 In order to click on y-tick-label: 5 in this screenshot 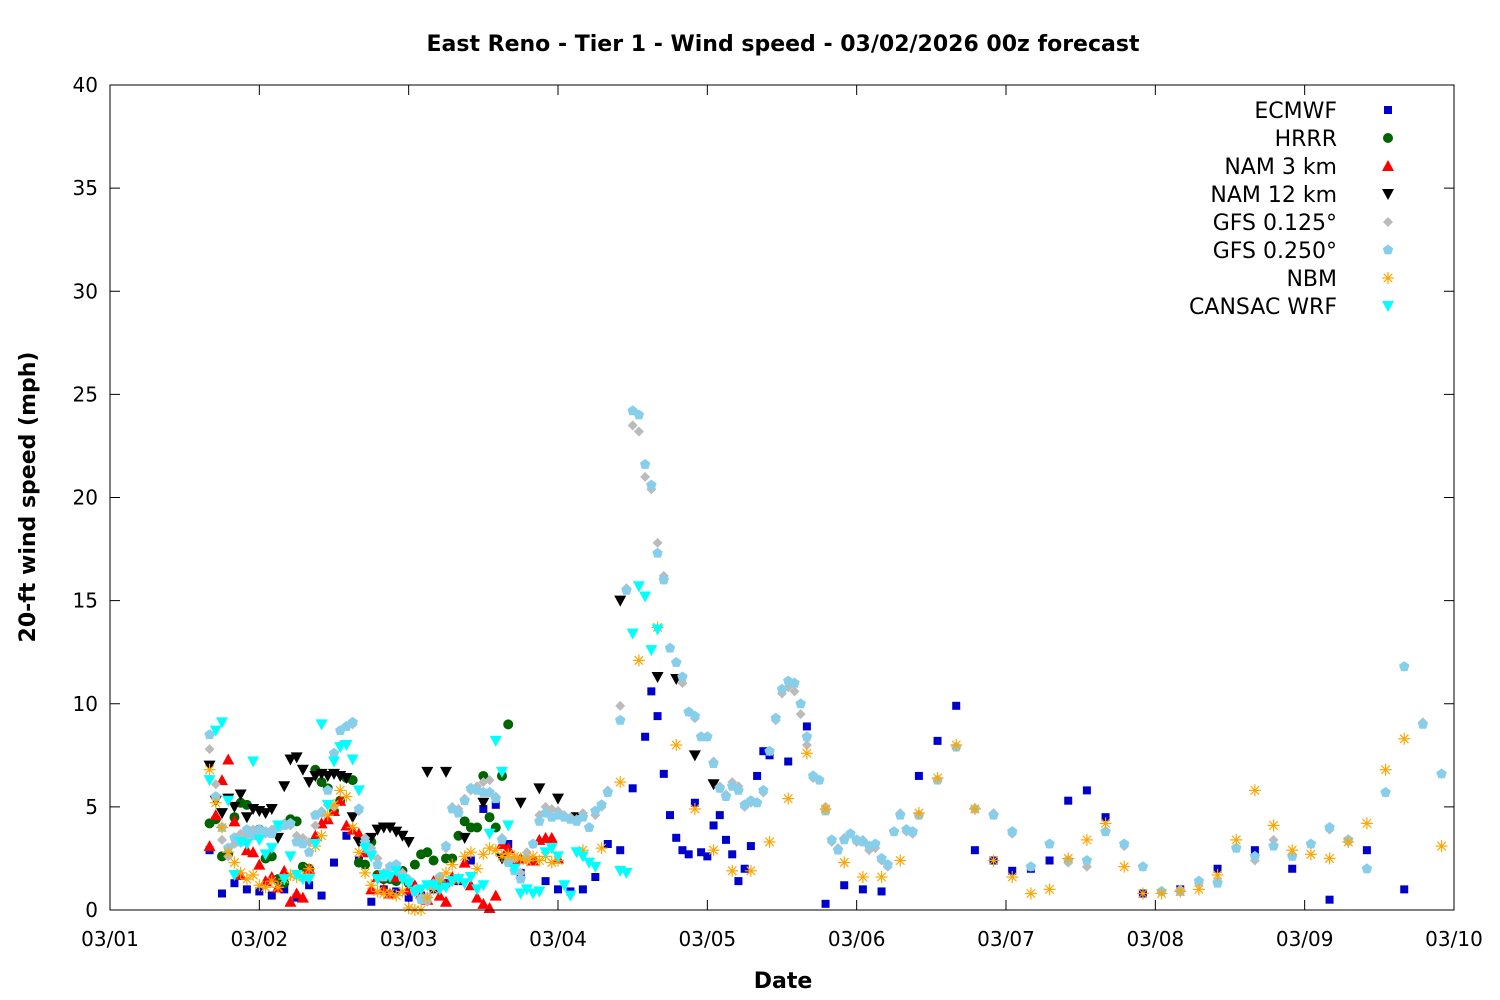, I will do `click(91, 807)`.